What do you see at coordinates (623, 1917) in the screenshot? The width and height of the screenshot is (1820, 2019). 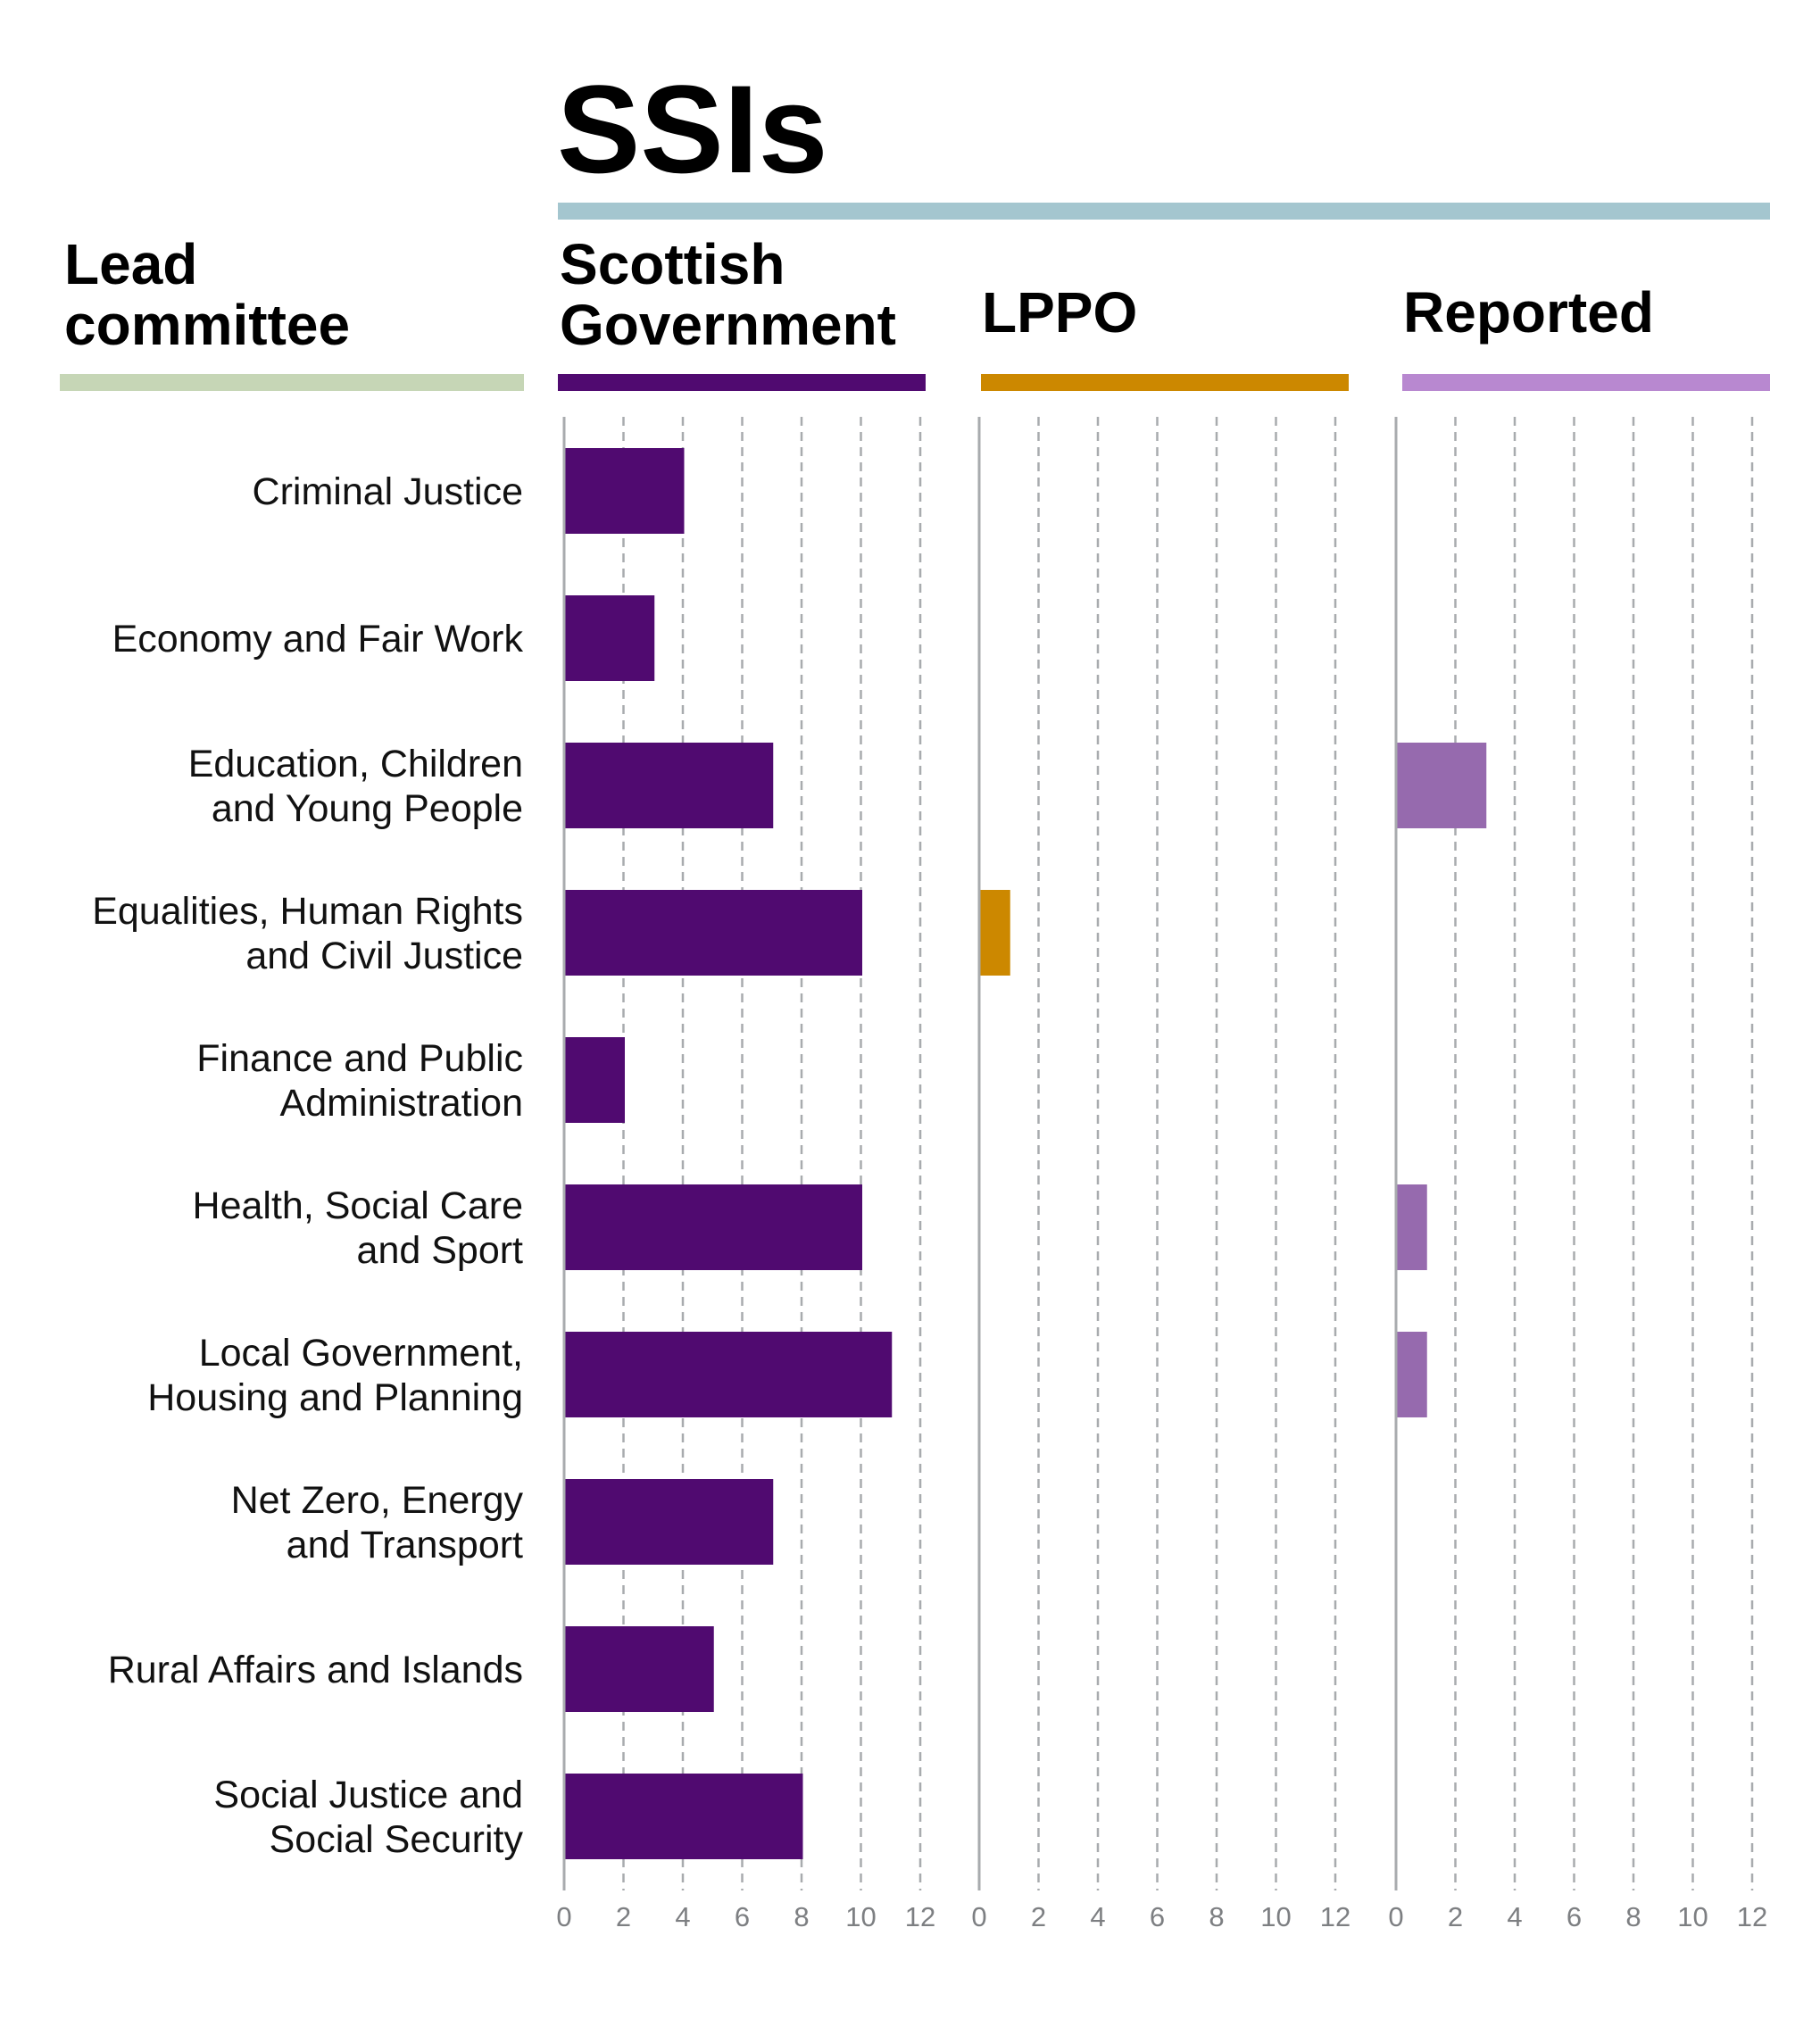 I see `scottish-government-tick-label: 2` at bounding box center [623, 1917].